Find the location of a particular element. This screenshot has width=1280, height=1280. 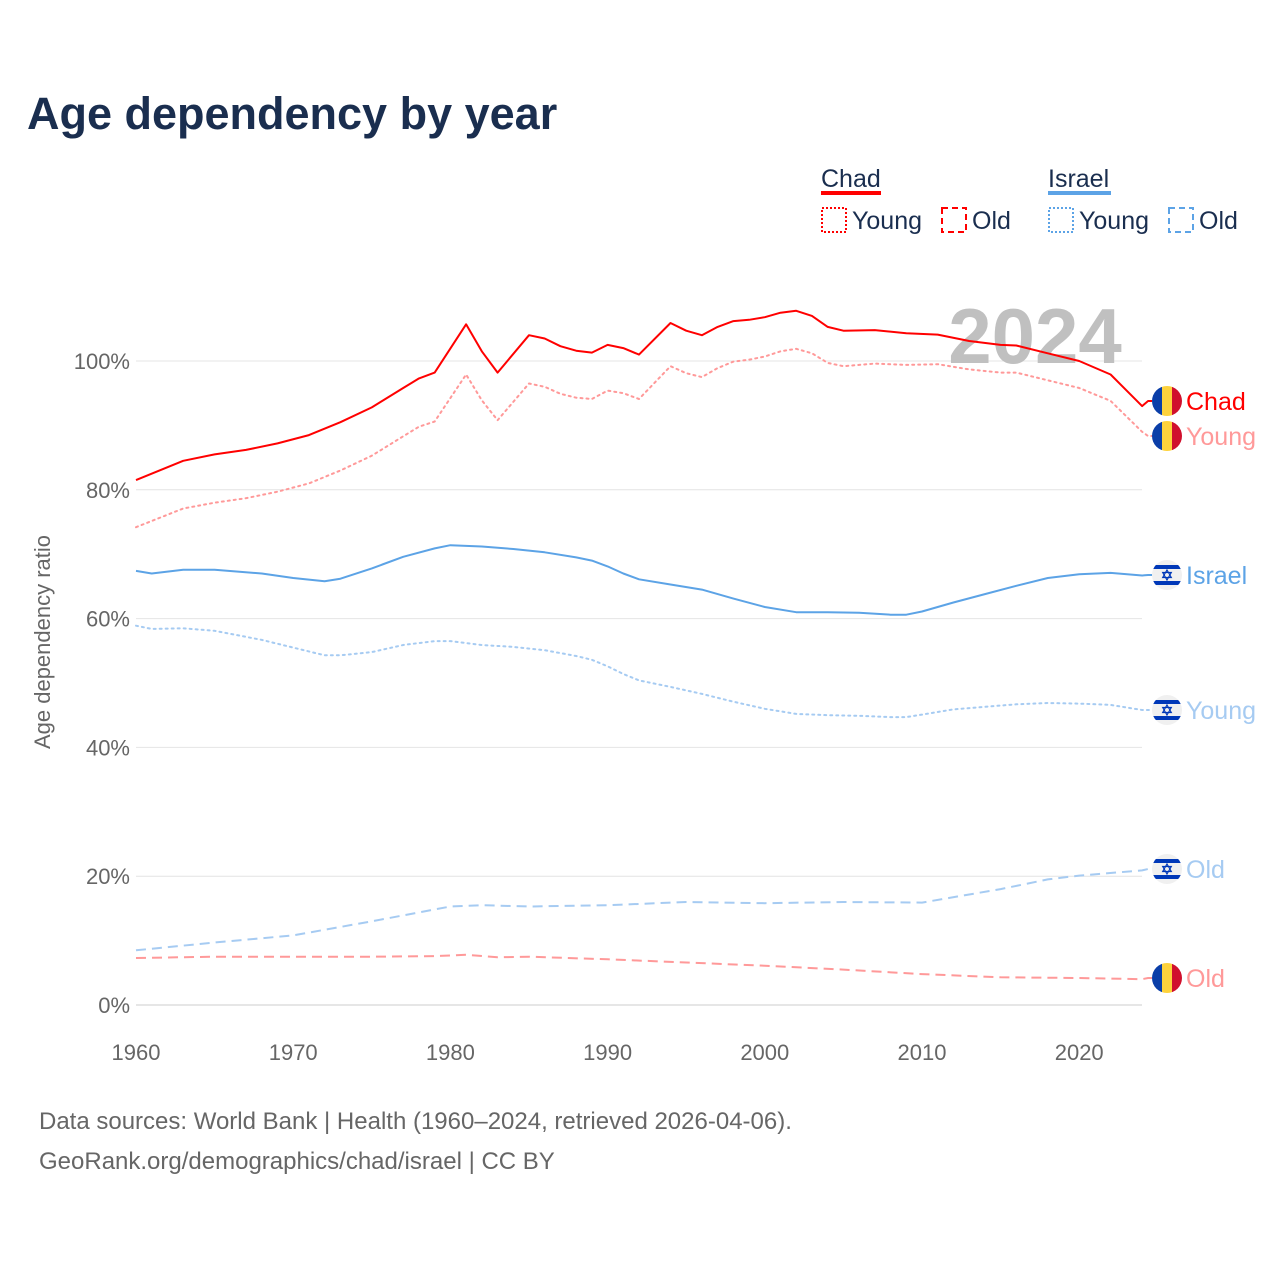

x-tick-label: 2020 is located at coordinates (1079, 1052).